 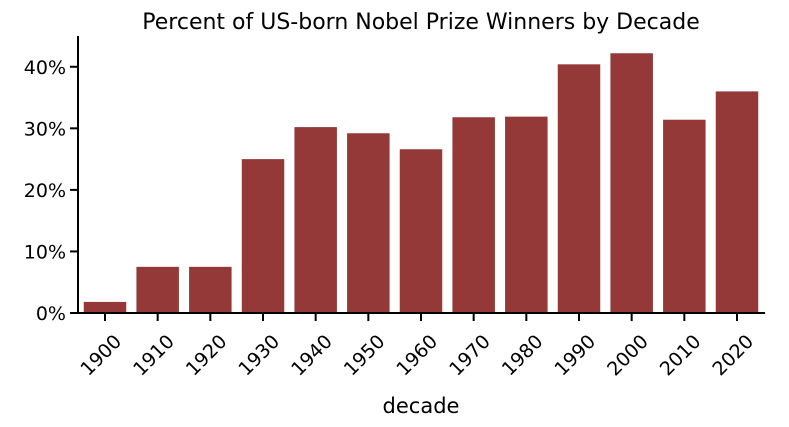 What do you see at coordinates (575, 356) in the screenshot?
I see `x-tick-label-1990: 1990` at bounding box center [575, 356].